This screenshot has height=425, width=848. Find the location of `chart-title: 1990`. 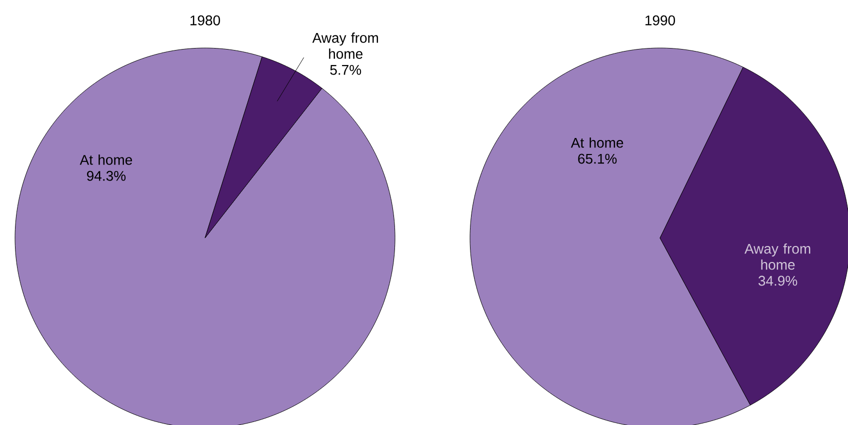

chart-title: 1990 is located at coordinates (660, 20).